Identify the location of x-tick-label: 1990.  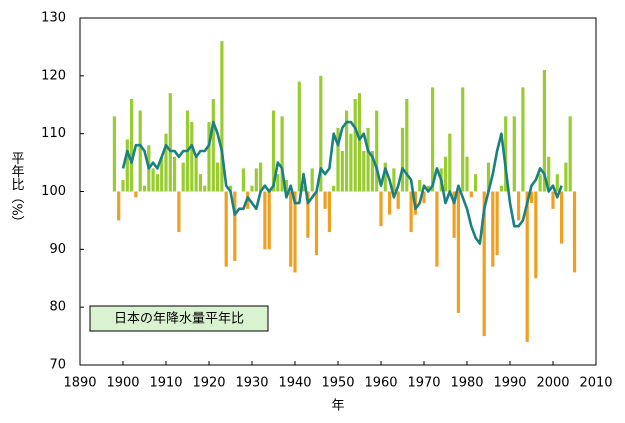
(509, 383).